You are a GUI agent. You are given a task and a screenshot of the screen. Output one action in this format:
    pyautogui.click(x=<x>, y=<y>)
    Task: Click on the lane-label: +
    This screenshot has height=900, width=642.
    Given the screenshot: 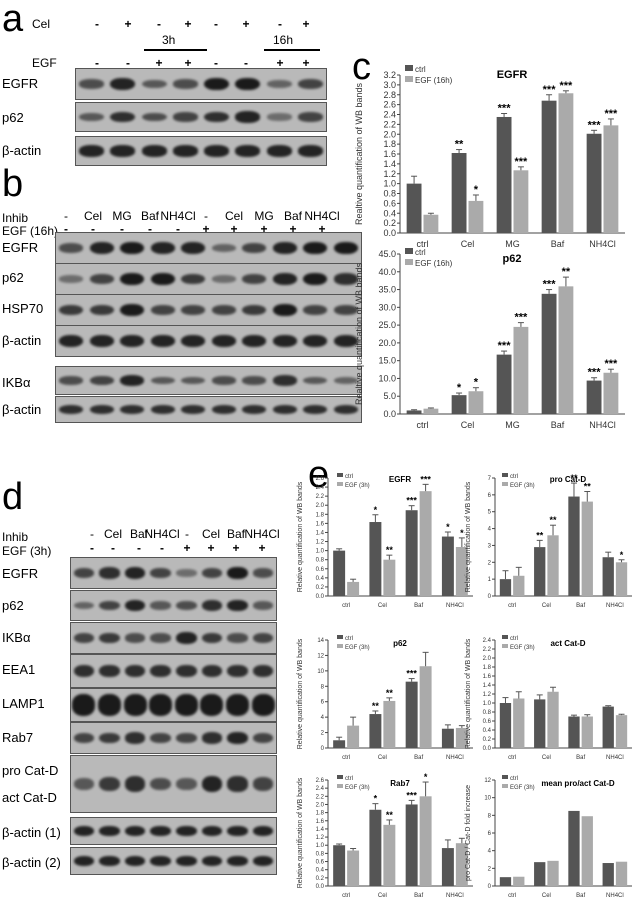 What is the action you would take?
    pyautogui.click(x=306, y=24)
    